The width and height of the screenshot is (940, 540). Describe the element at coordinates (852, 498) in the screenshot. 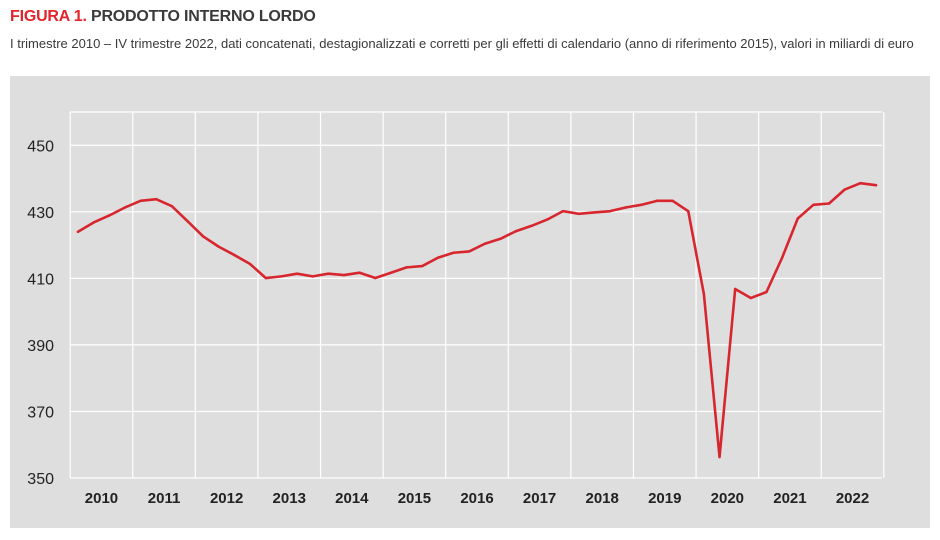

I see `x-tick-label: 2022` at that location.